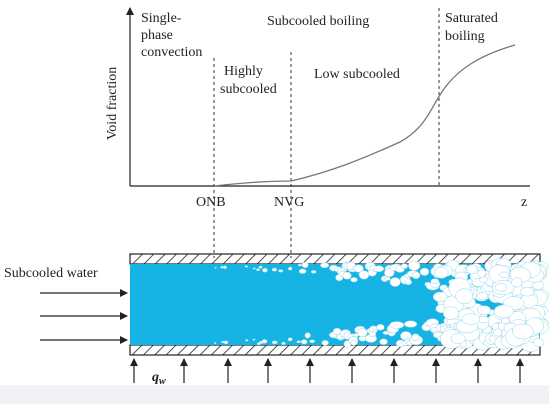 Image resolution: width=549 pixels, height=404 pixels. Describe the element at coordinates (465, 36) in the screenshot. I see `saturated-boiling-label-line2: boiling` at that location.